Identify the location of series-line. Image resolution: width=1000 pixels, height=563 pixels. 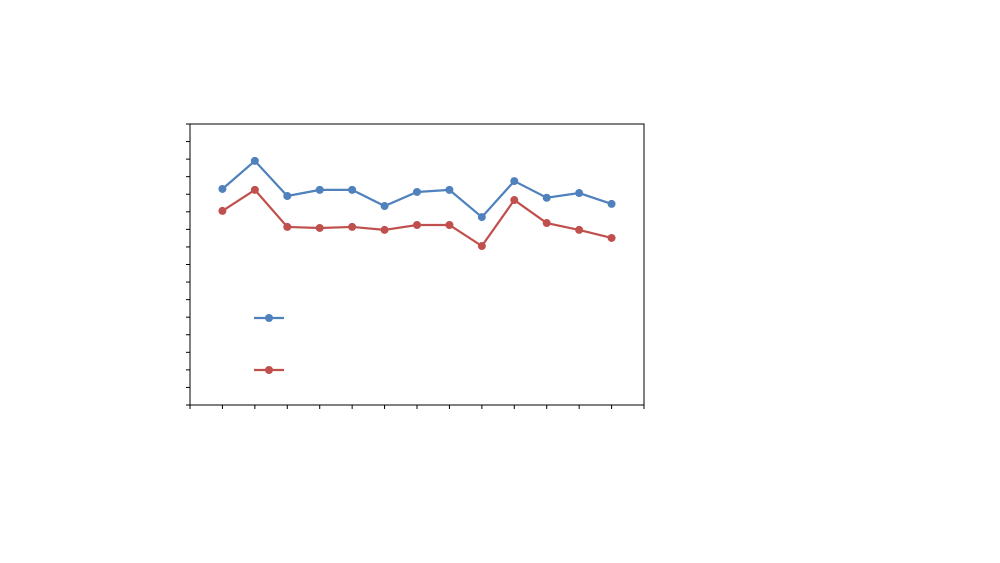
(416, 218).